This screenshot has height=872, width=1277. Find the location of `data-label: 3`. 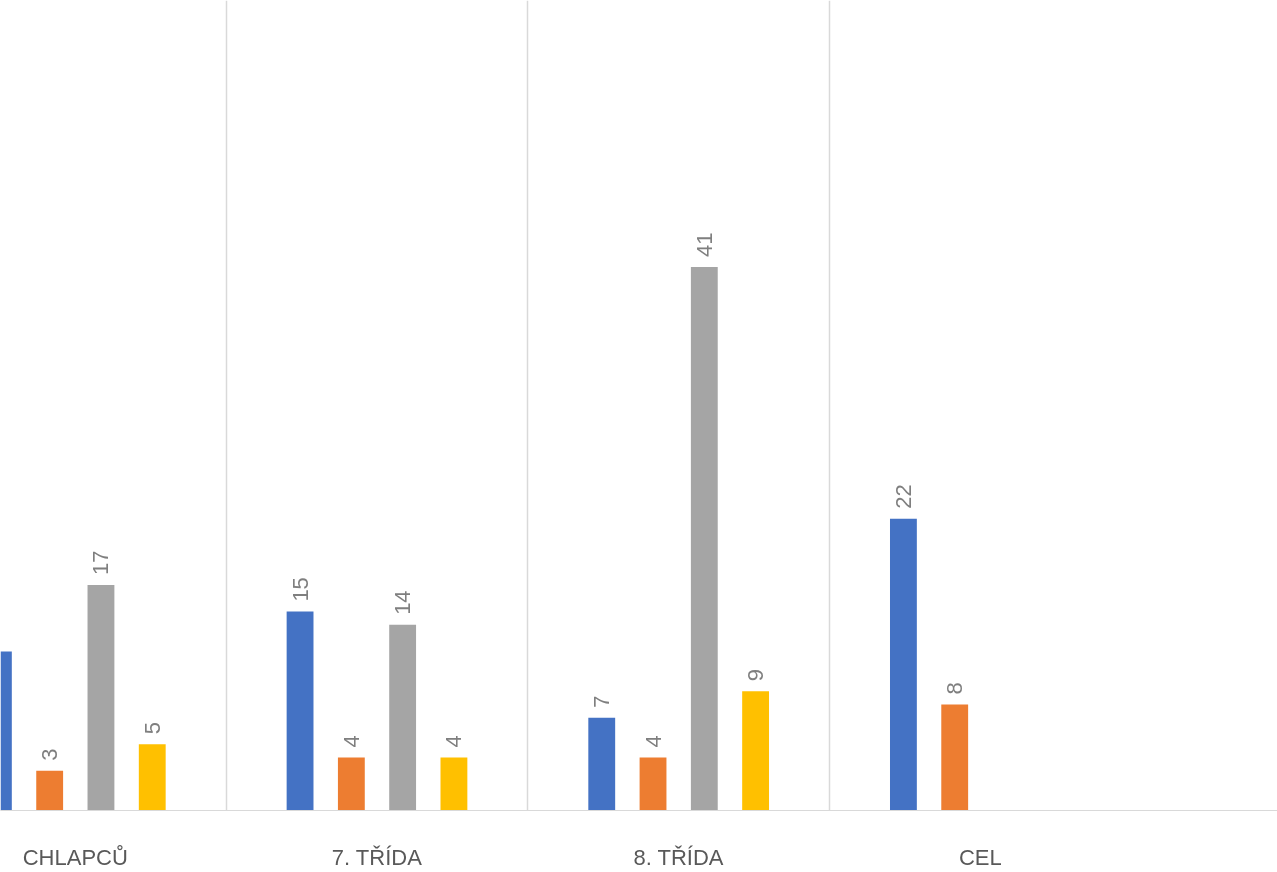

data-label: 3 is located at coordinates (50, 754).